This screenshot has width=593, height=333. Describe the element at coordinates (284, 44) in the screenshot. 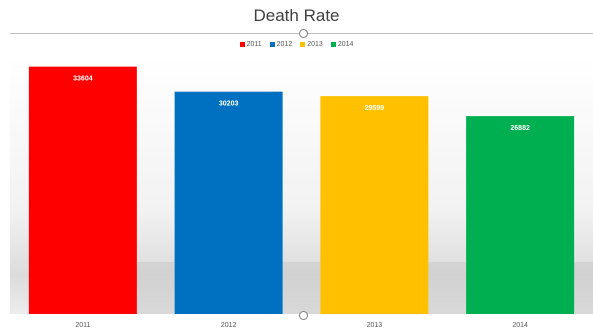

I see `legend-label: 2012` at that location.